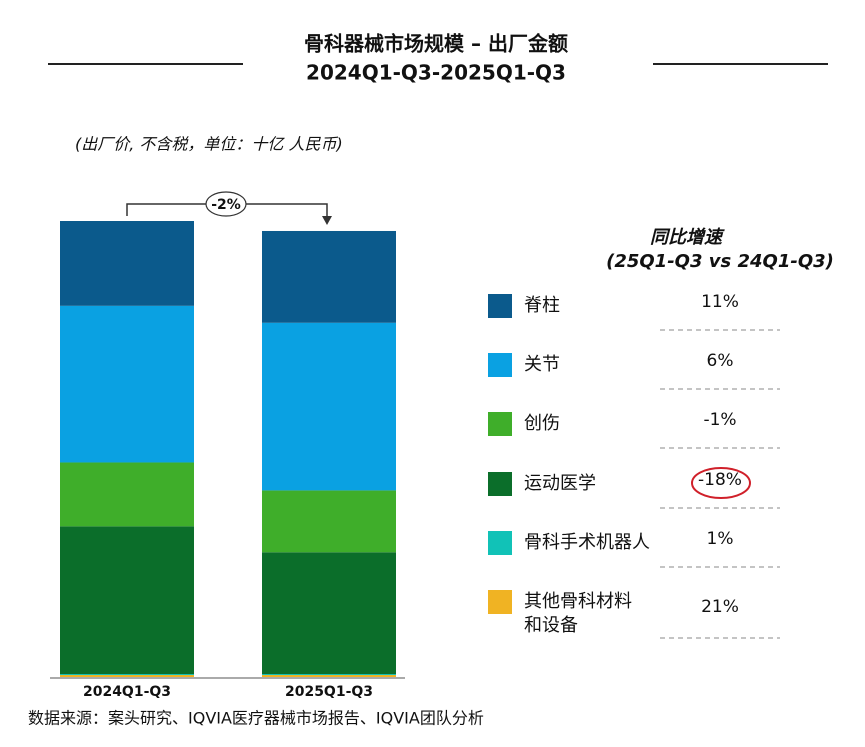 Image resolution: width=865 pixels, height=747 pixels. I want to click on source-note: 数据来源：案头研究、IQVIA医疗器械市场报告、IQVIA团队分析, so click(256, 718).